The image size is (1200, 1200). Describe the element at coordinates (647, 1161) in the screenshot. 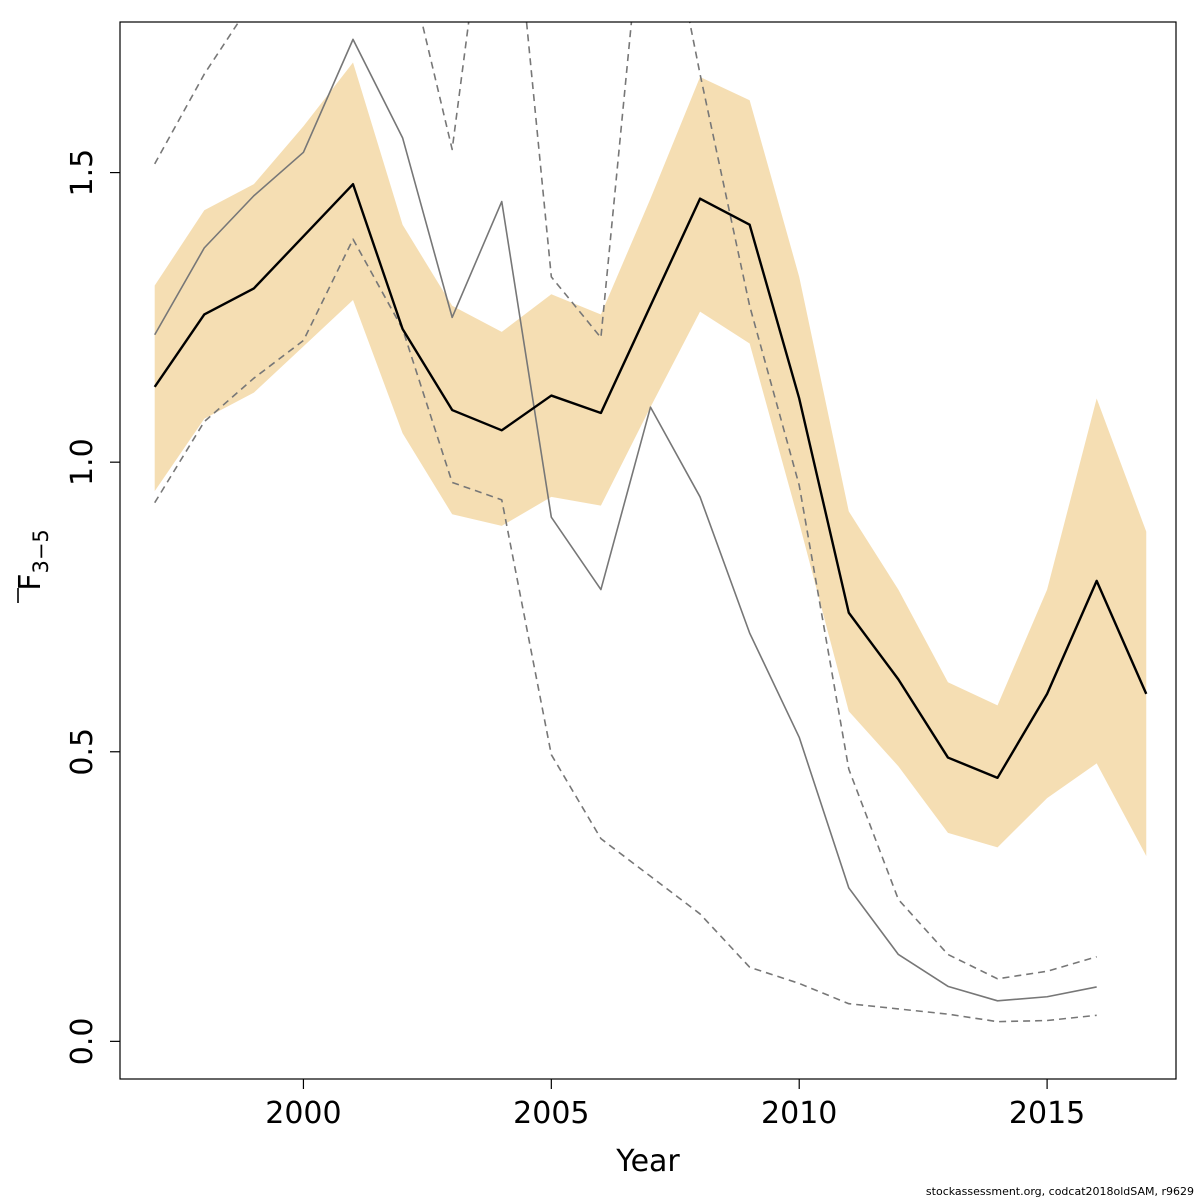

I see `x-axis-title: Year` at that location.